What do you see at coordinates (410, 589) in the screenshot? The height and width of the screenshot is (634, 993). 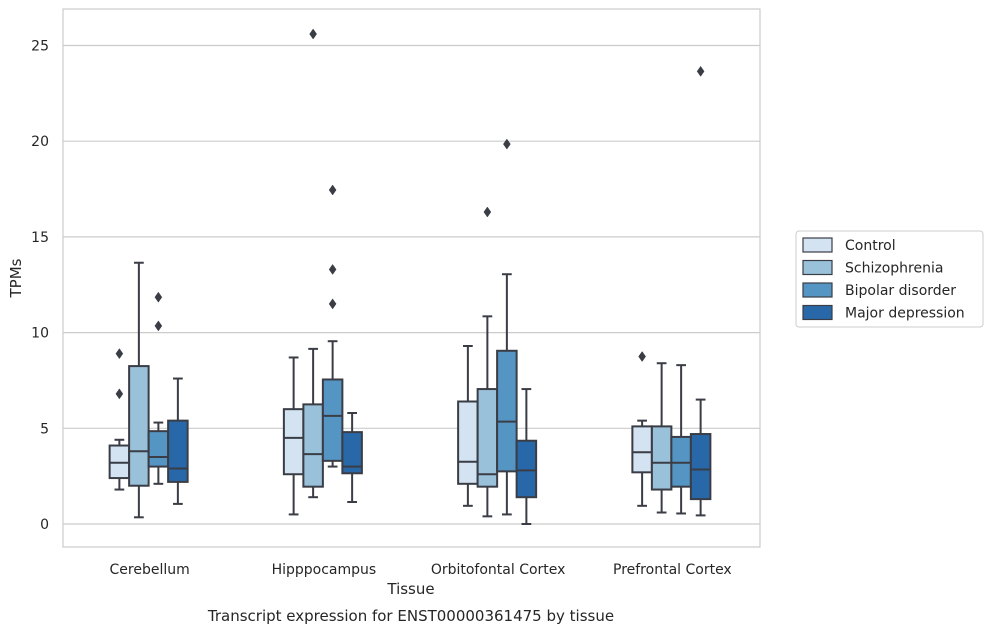 I see `x-axis-label: Tissue` at bounding box center [410, 589].